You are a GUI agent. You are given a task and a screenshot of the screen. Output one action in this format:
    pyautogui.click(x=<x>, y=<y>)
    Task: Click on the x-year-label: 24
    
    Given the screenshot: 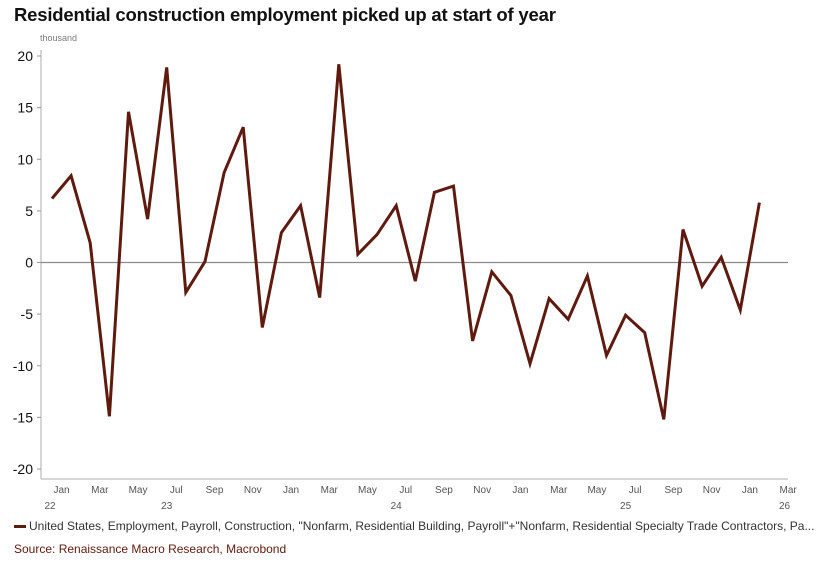 What is the action you would take?
    pyautogui.click(x=397, y=506)
    